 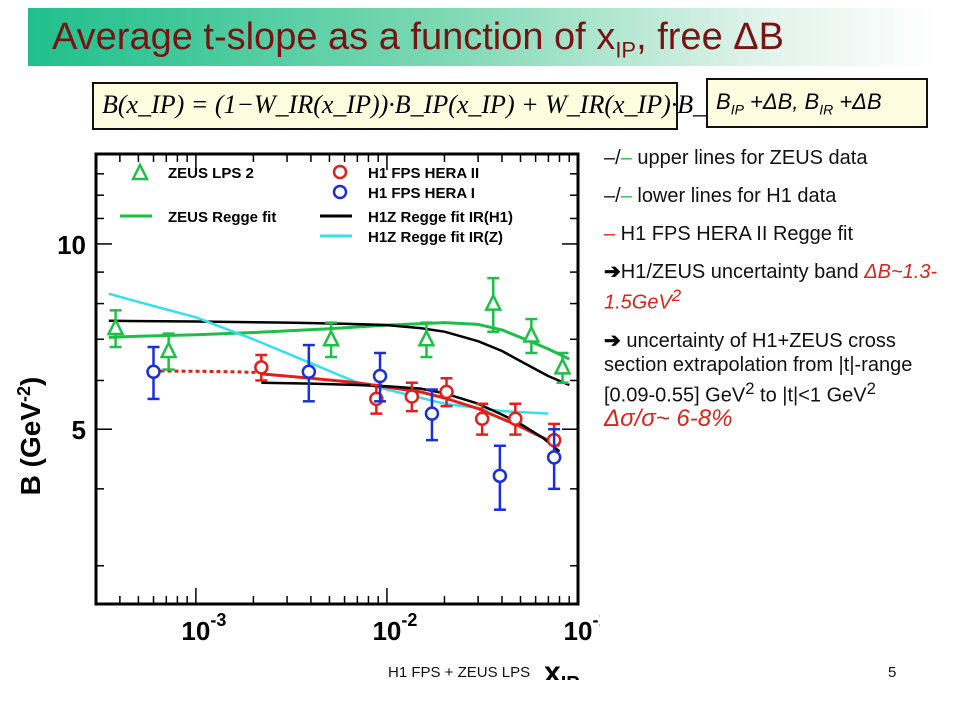 I want to click on note-h1-lines: –/– lower lines for H1 data, so click(x=720, y=196).